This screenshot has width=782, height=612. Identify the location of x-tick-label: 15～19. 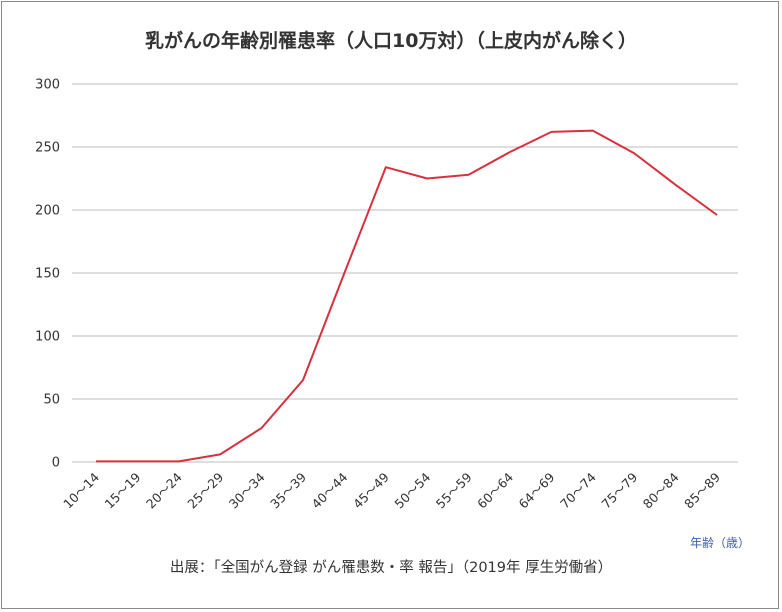
(123, 490).